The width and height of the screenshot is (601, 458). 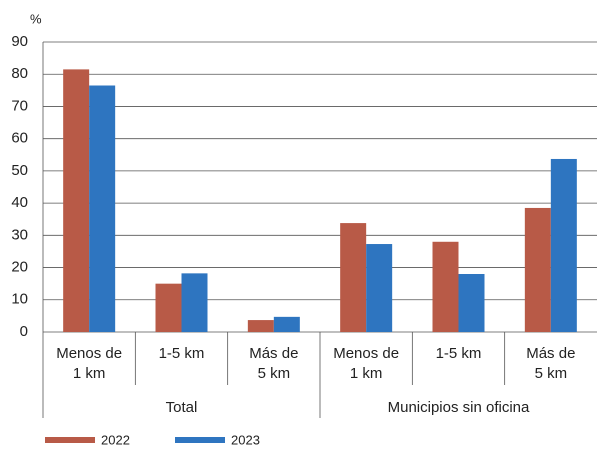 I want to click on y-tick-label: 0, so click(x=24, y=331).